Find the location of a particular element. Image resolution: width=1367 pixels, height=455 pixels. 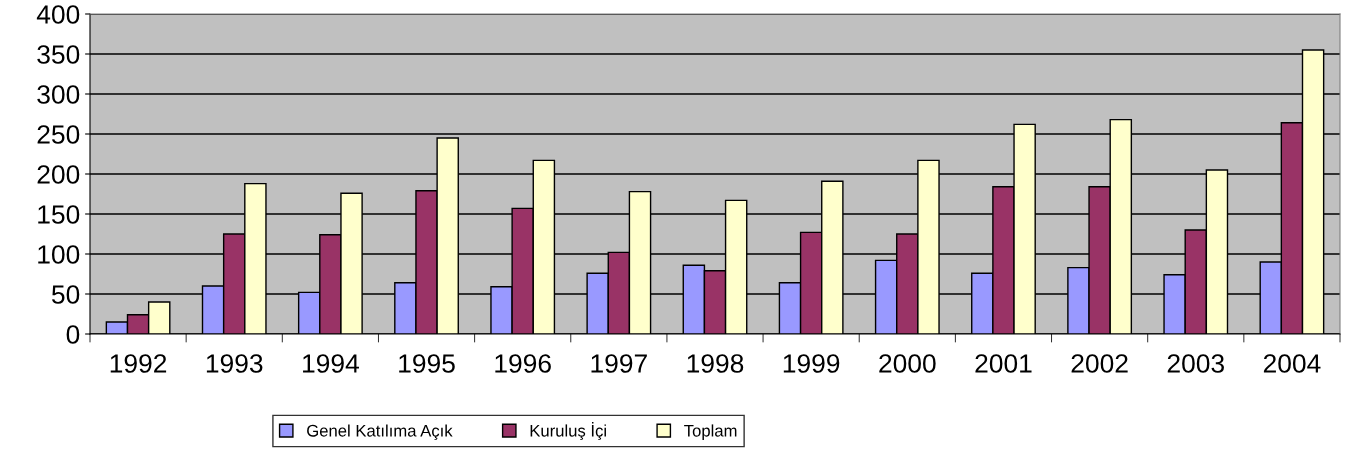

x-tick-label: 1999 is located at coordinates (811, 363).